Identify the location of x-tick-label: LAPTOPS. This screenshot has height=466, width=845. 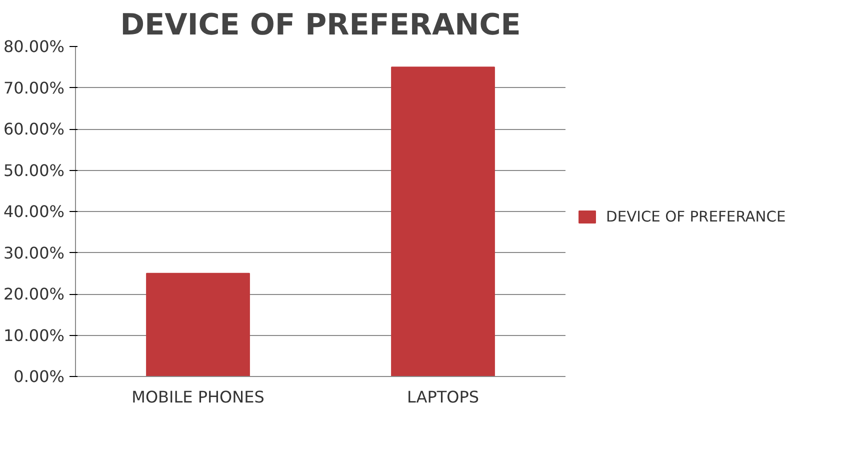
(443, 397).